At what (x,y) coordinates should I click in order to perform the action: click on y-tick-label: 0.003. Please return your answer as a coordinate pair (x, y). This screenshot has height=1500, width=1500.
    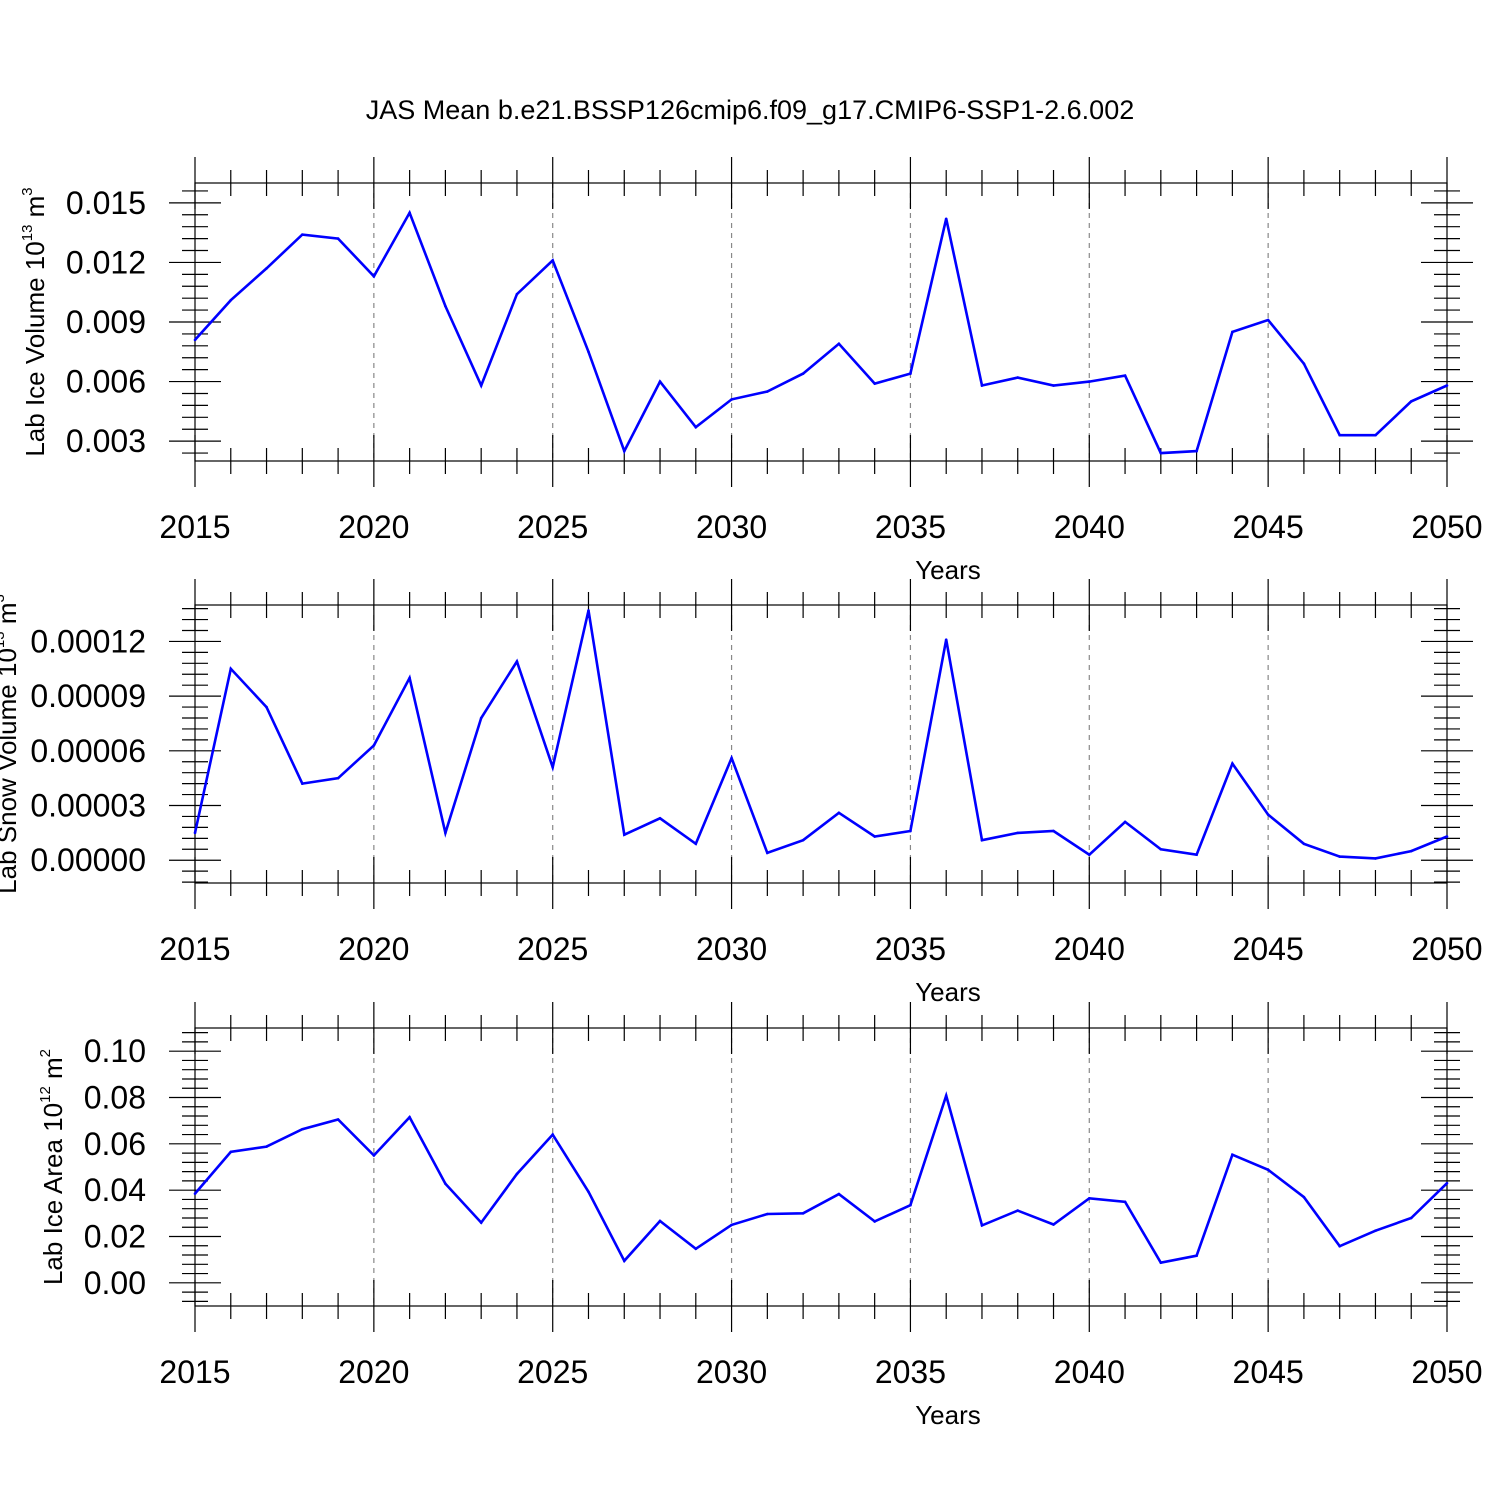
    Looking at the image, I should click on (106, 441).